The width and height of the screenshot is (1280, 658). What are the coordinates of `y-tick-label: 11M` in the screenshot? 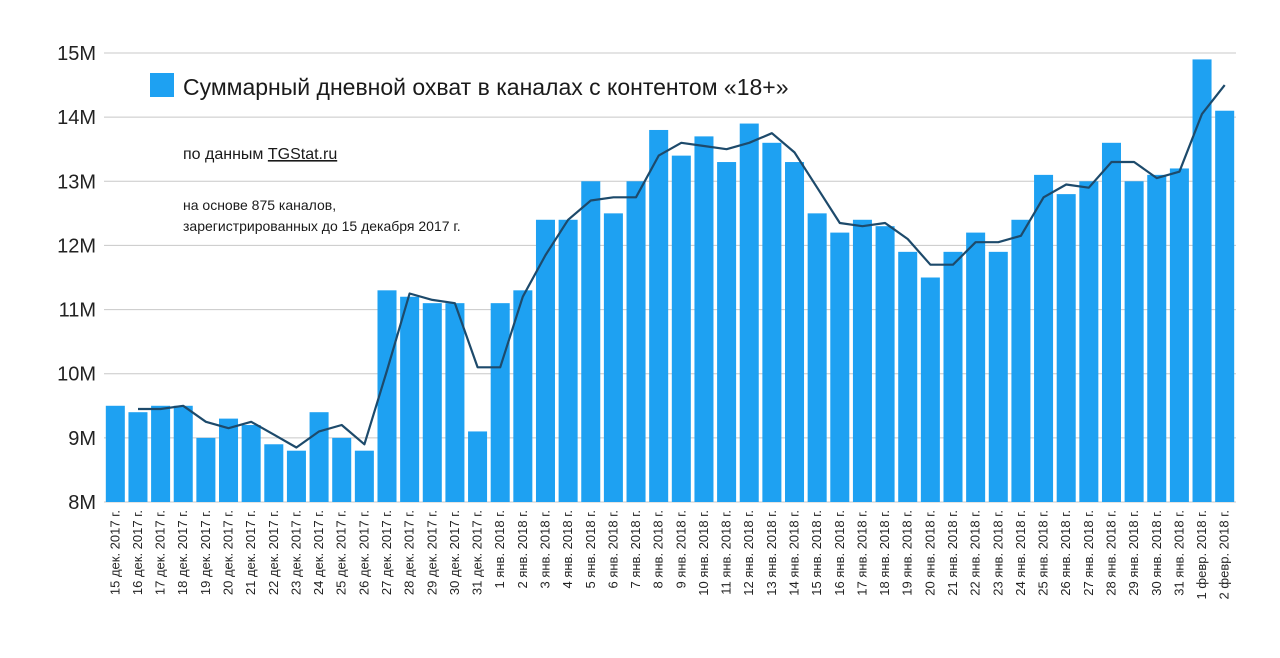 It's located at (77, 311).